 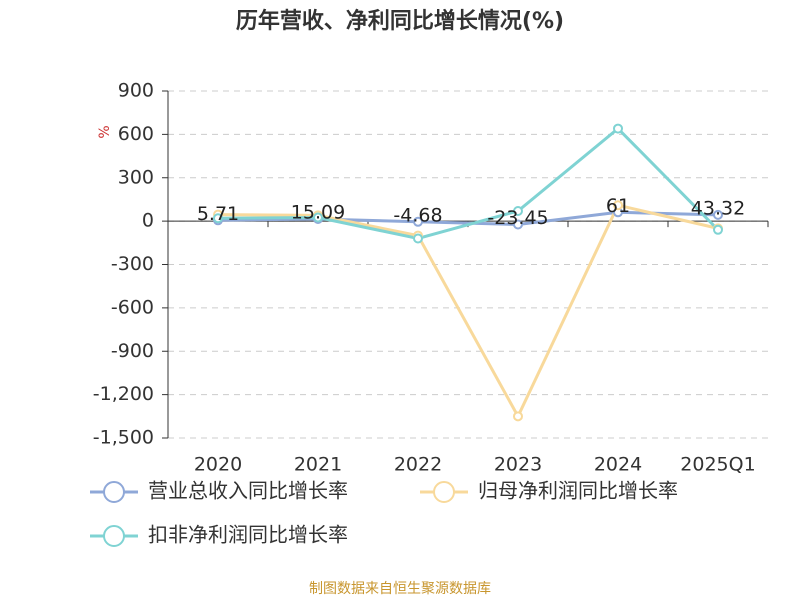 I want to click on data-label: -4.68, so click(x=417, y=215).